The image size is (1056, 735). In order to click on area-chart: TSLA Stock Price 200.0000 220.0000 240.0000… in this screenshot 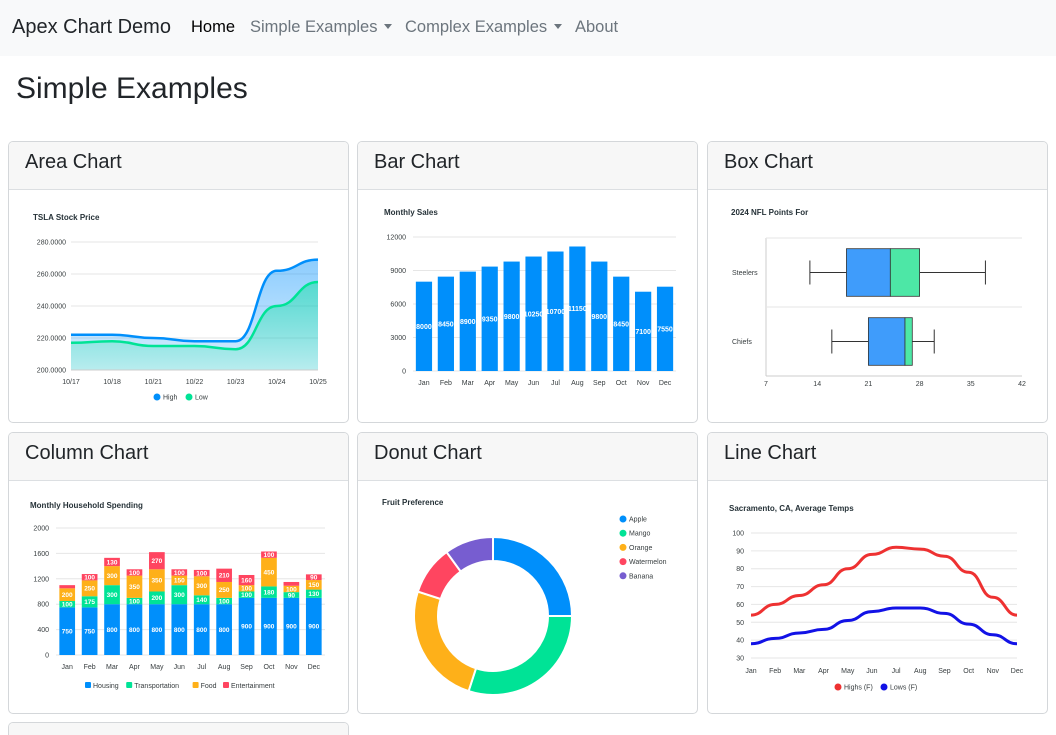, I will do `click(180, 307)`.